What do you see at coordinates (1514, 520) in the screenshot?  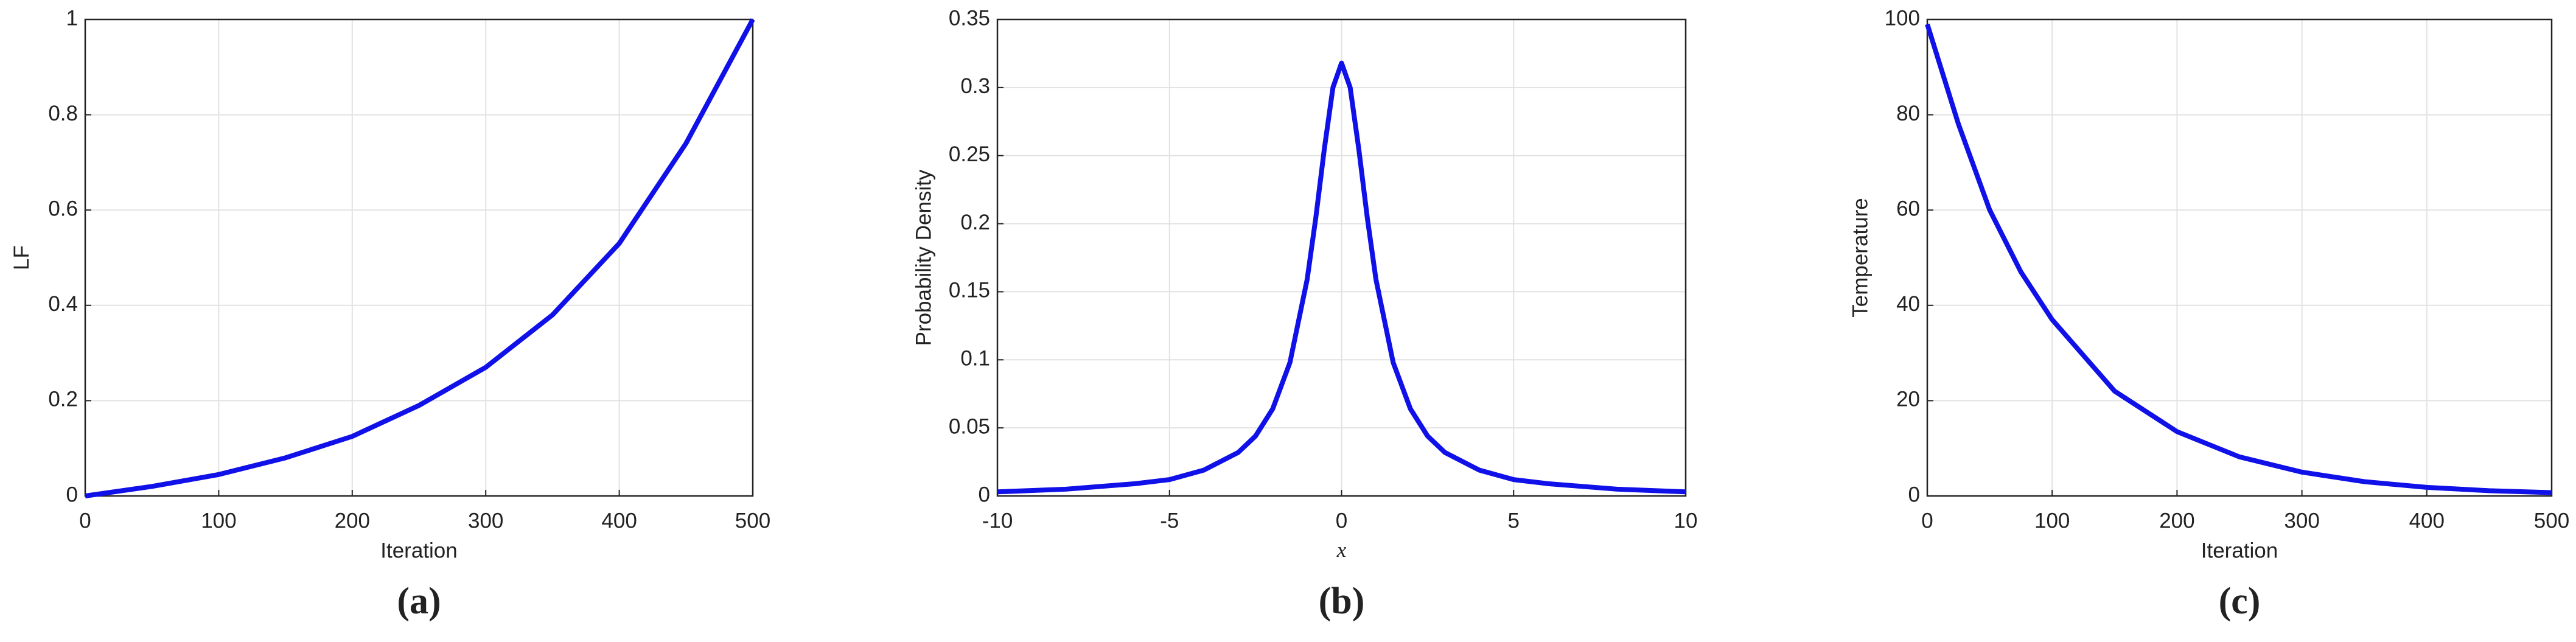 I see `x-tick-label: 5` at bounding box center [1514, 520].